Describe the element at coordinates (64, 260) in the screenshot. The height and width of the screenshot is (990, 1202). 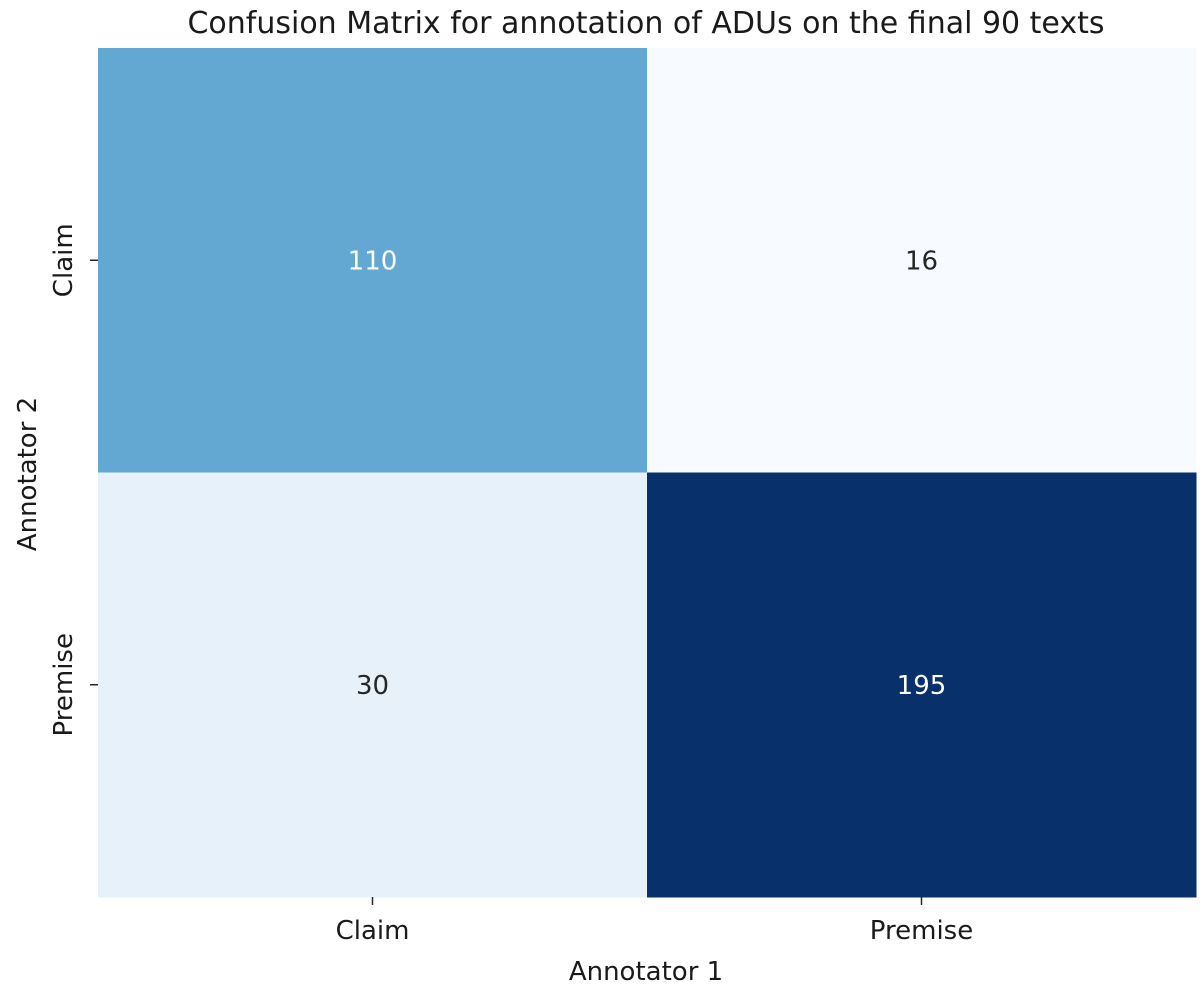
I see `y-tick-label: Claim` at that location.